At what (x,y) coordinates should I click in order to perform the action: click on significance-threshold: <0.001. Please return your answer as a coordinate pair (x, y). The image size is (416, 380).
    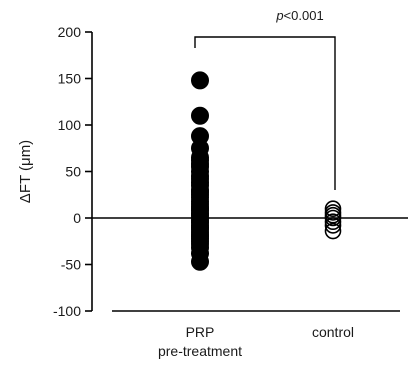
    Looking at the image, I should click on (304, 15).